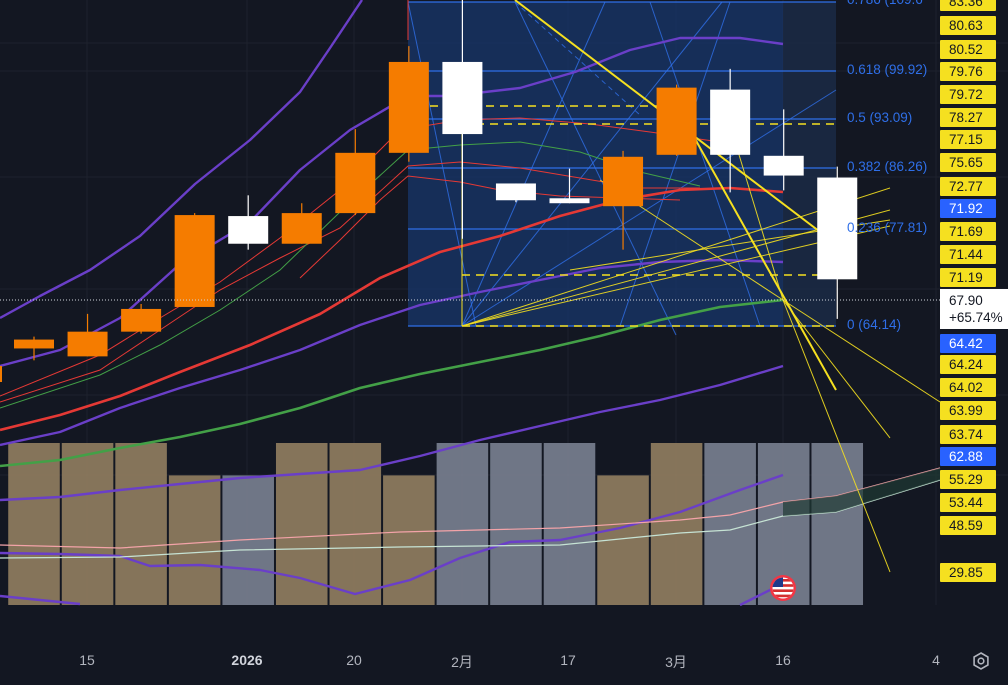 Image resolution: width=1008 pixels, height=685 pixels. What do you see at coordinates (968, 456) in the screenshot?
I see `price-axis-tag: 62.88` at bounding box center [968, 456].